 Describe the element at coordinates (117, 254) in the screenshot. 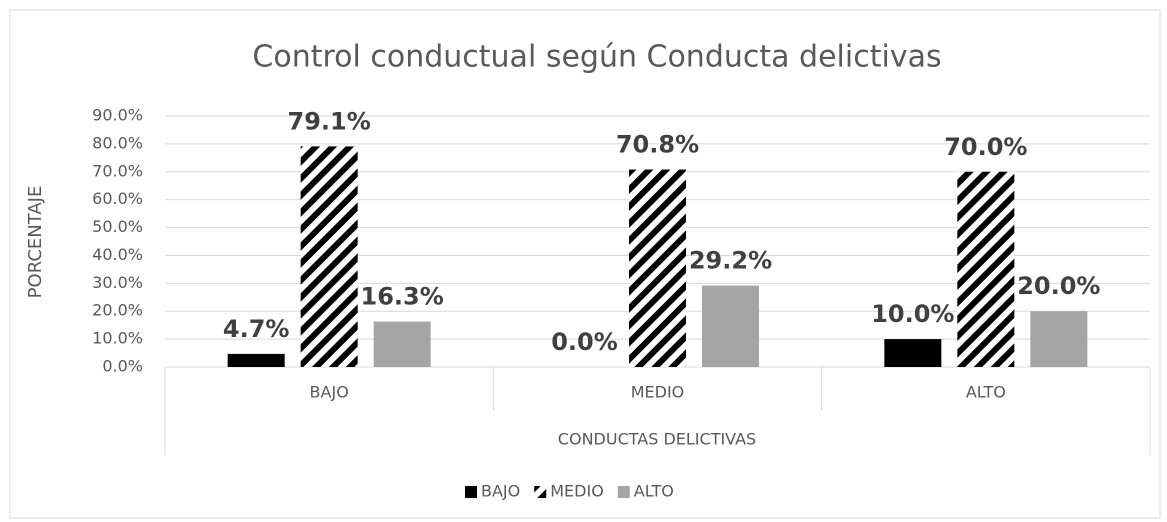

I see `y-tick-label: 40.0%` at that location.